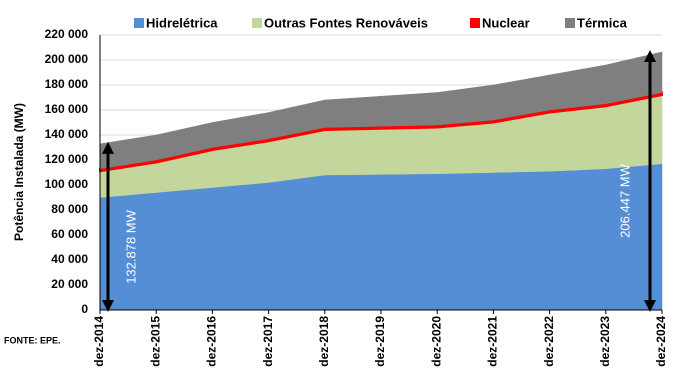 The image size is (677, 385). What do you see at coordinates (624, 200) in the screenshot?
I see `annotation: 206.447 MW` at bounding box center [624, 200].